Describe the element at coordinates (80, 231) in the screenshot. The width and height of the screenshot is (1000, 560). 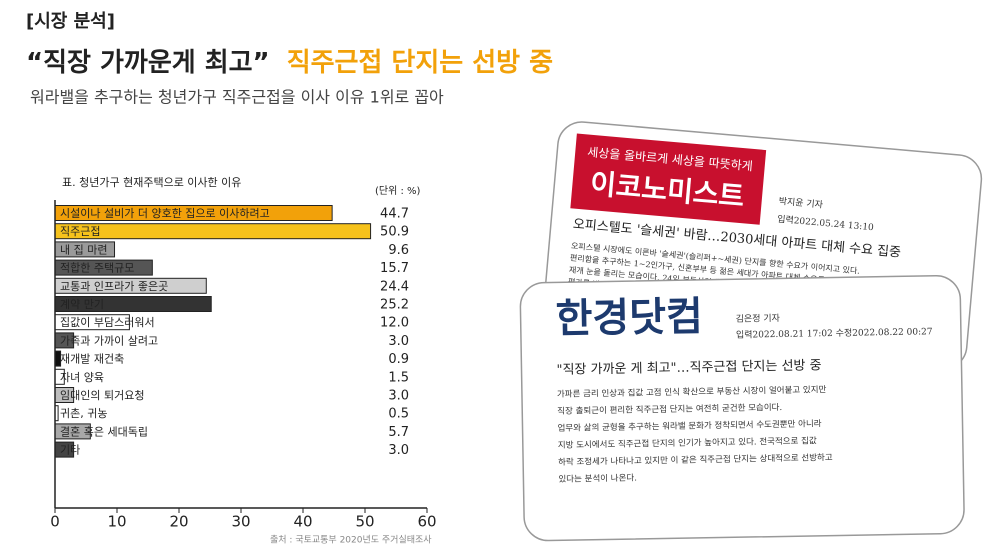
I see `category-label: 직주근접` at that location.